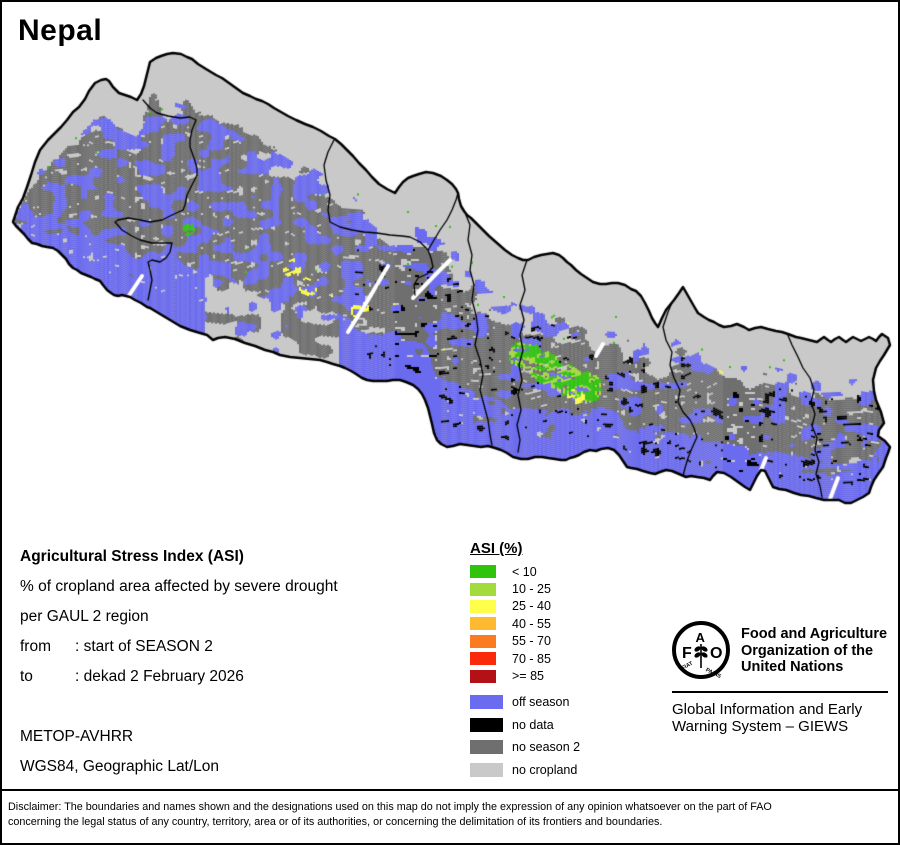  Describe the element at coordinates (496, 548) in the screenshot. I see `asi-legend-title: ASI (%)` at that location.